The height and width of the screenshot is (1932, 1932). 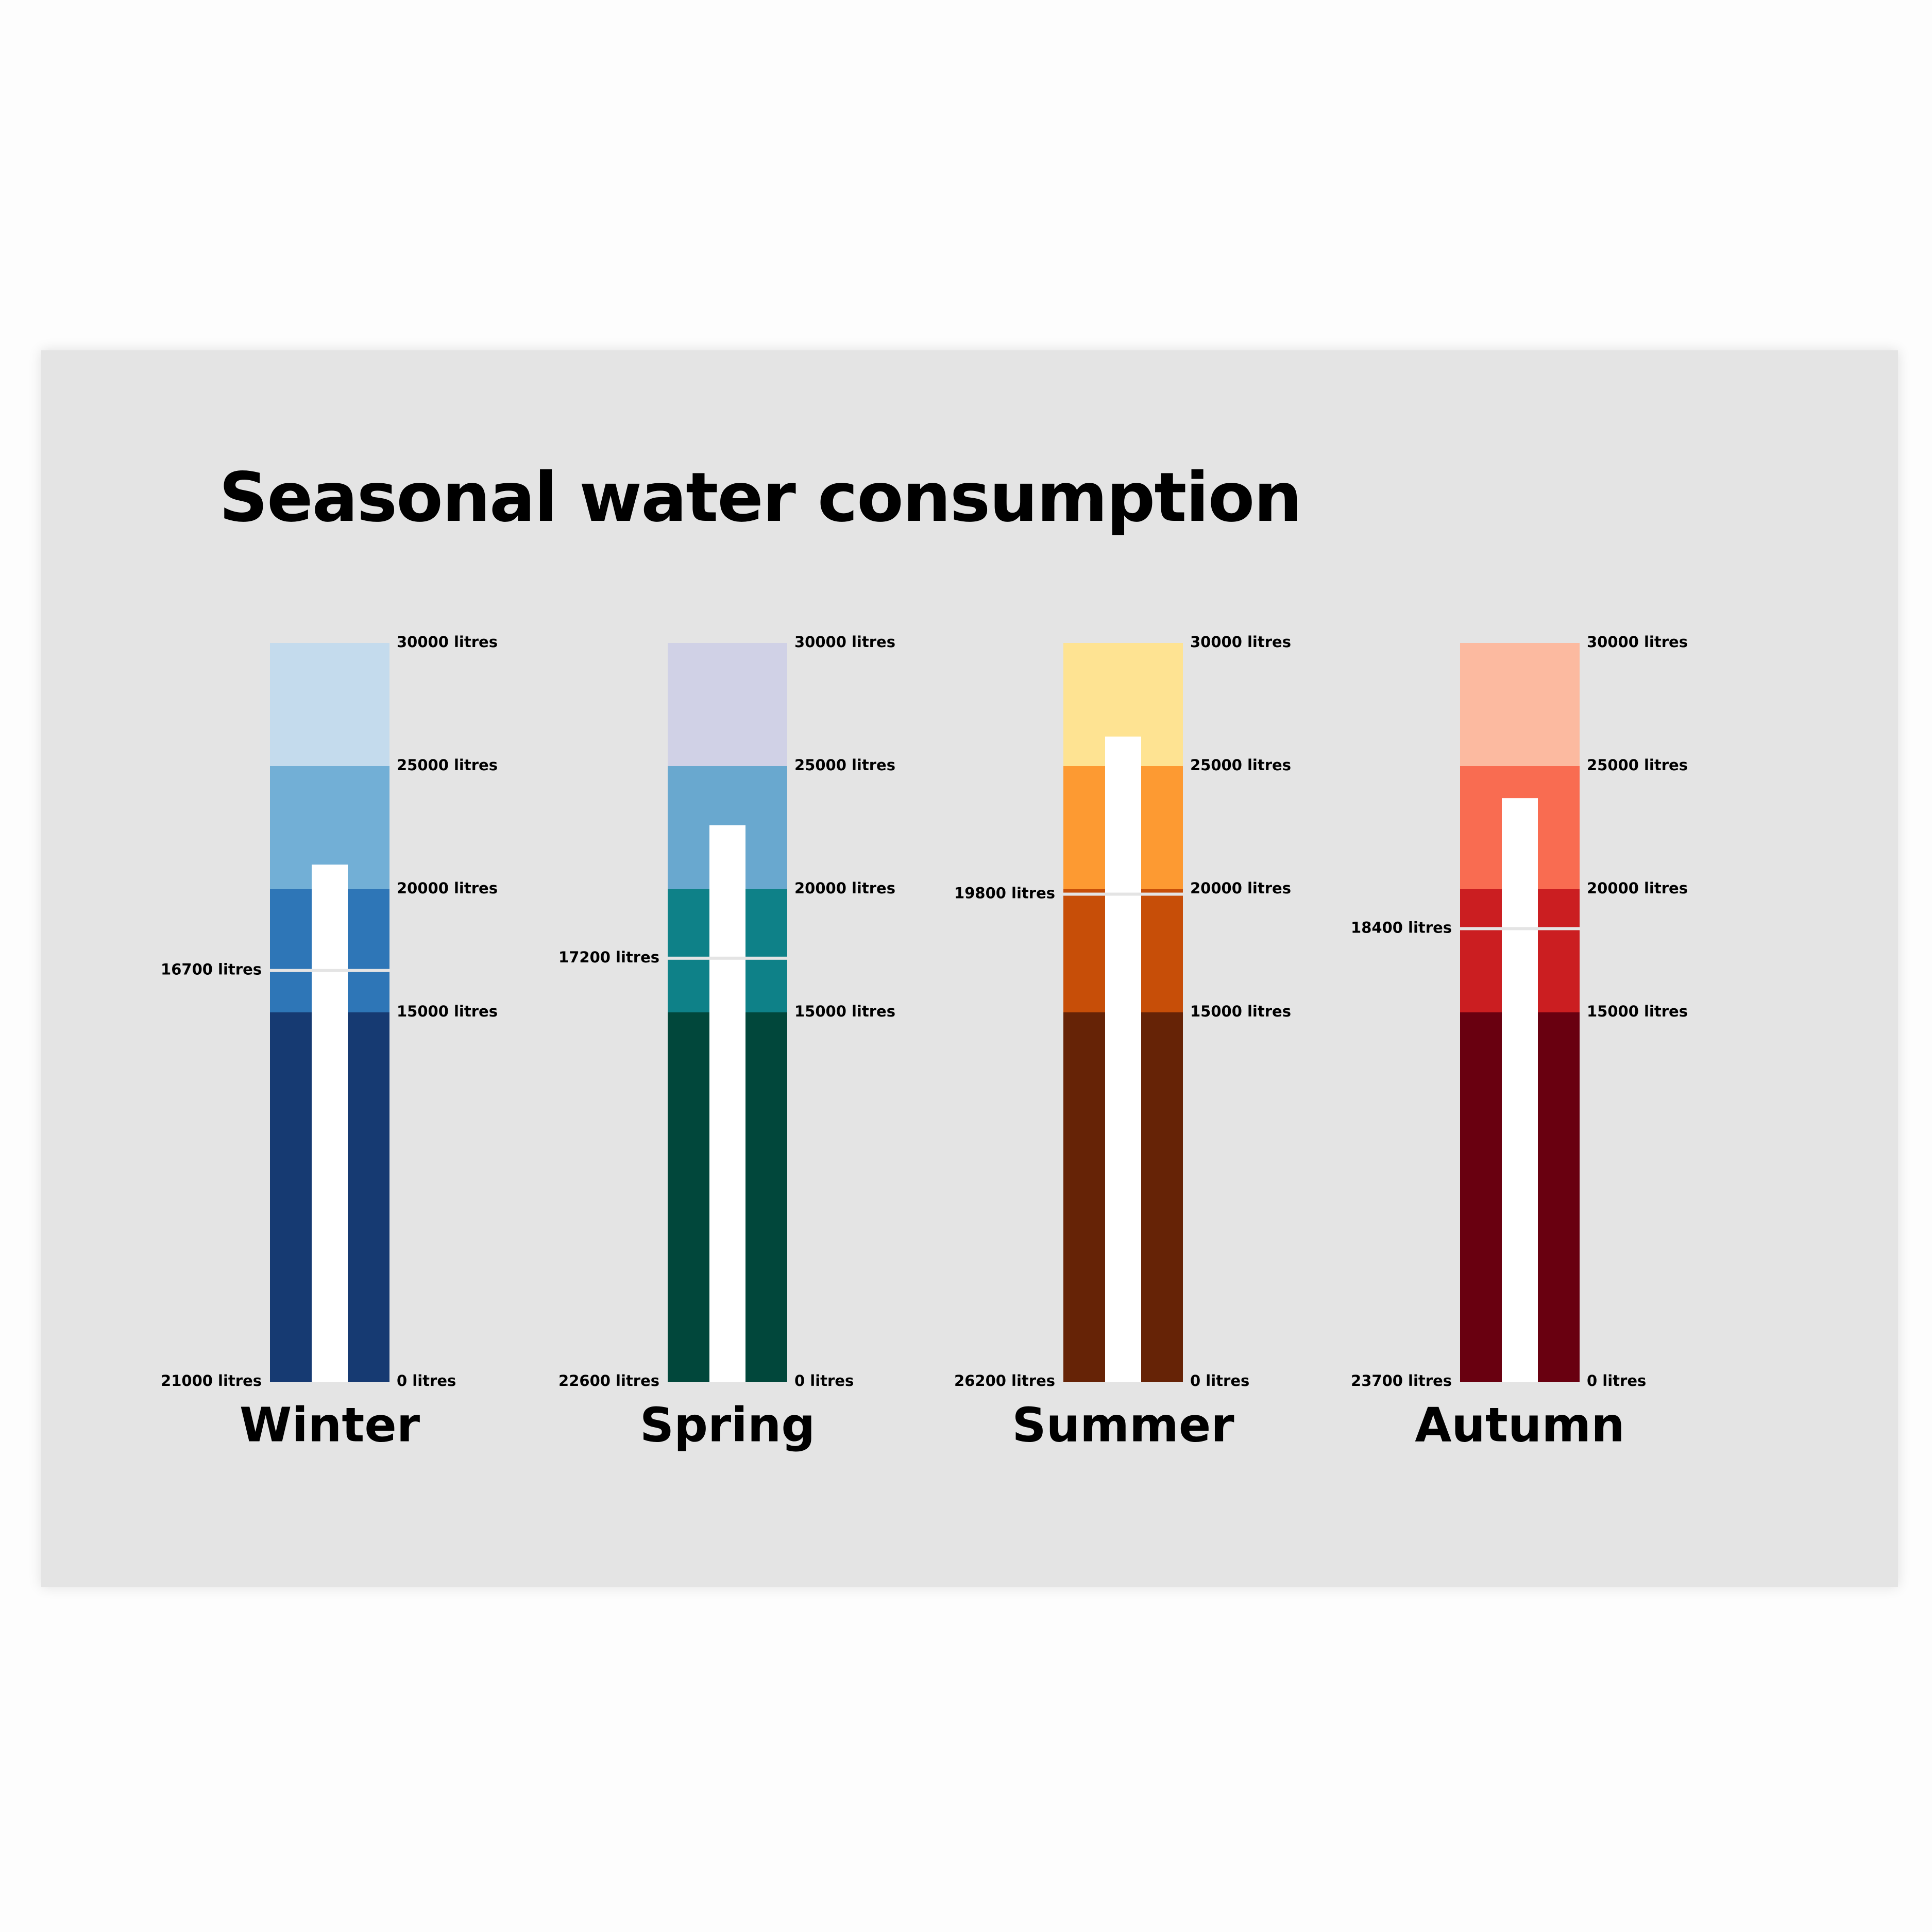 I want to click on winter-tick-label-15000: 15000 litres, so click(x=447, y=1011).